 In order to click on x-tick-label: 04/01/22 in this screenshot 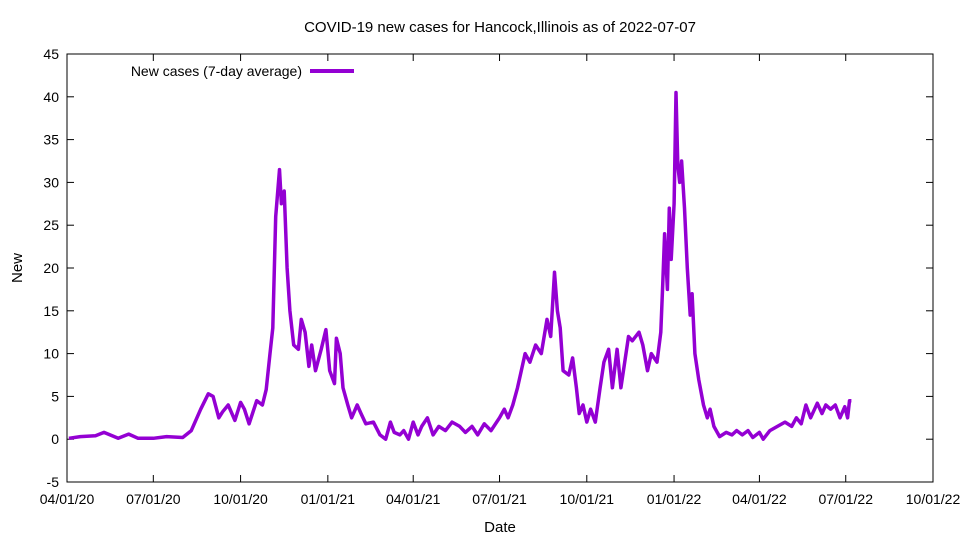, I will do `click(759, 499)`.